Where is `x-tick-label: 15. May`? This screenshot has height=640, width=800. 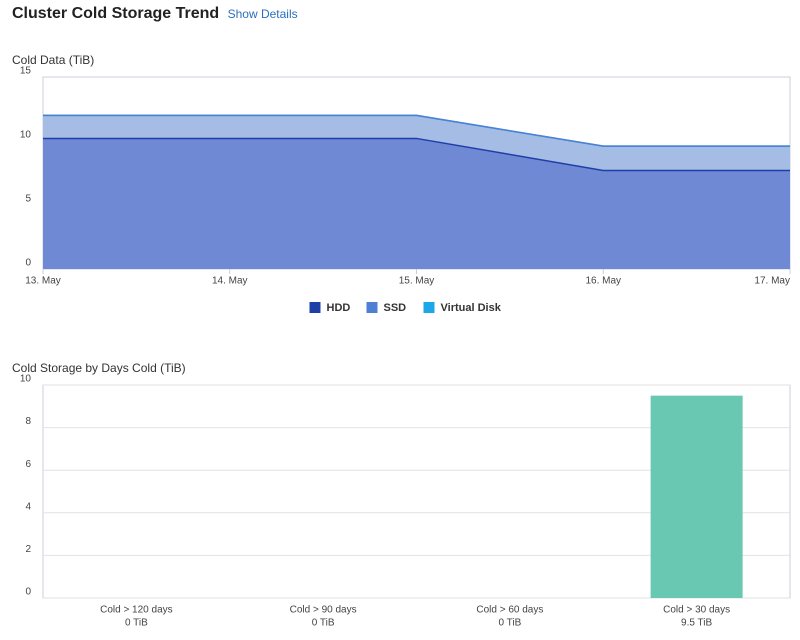 x-tick-label: 15. May is located at coordinates (417, 281).